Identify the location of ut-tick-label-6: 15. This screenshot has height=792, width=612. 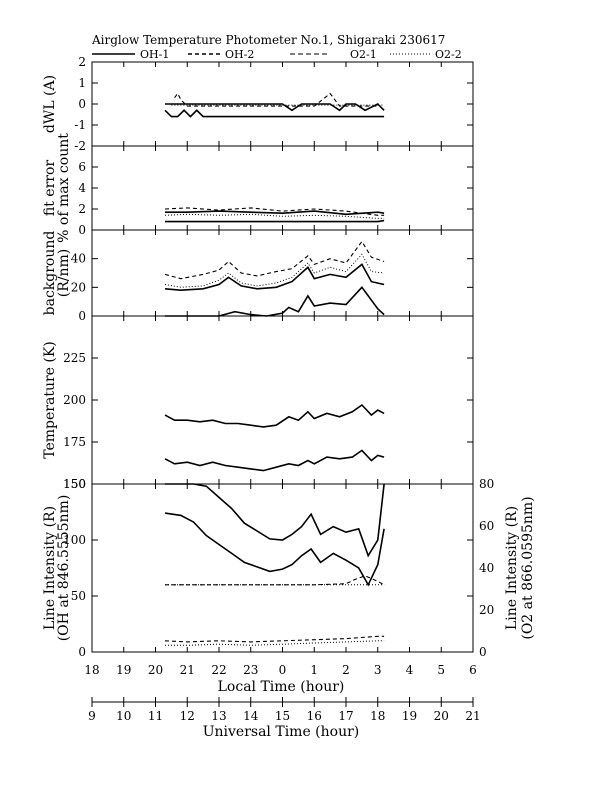
(282, 716).